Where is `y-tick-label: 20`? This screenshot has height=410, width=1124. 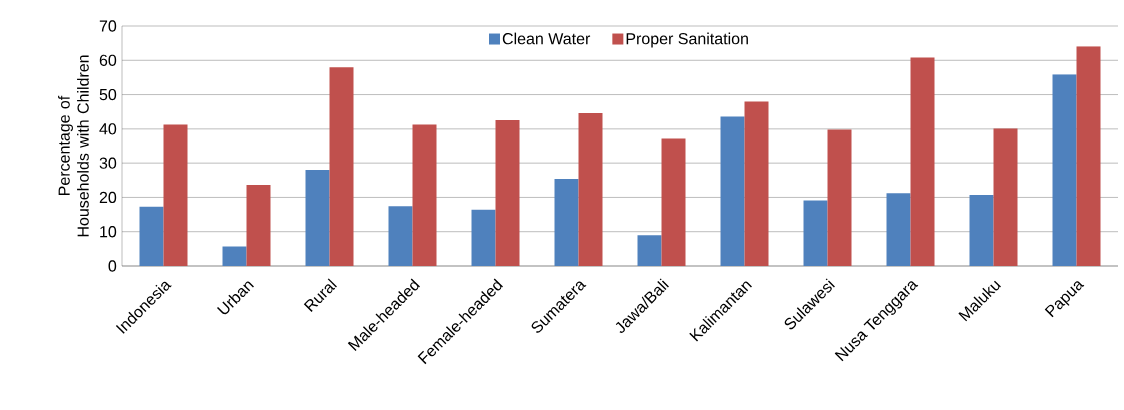
y-tick-label: 20 is located at coordinates (108, 197).